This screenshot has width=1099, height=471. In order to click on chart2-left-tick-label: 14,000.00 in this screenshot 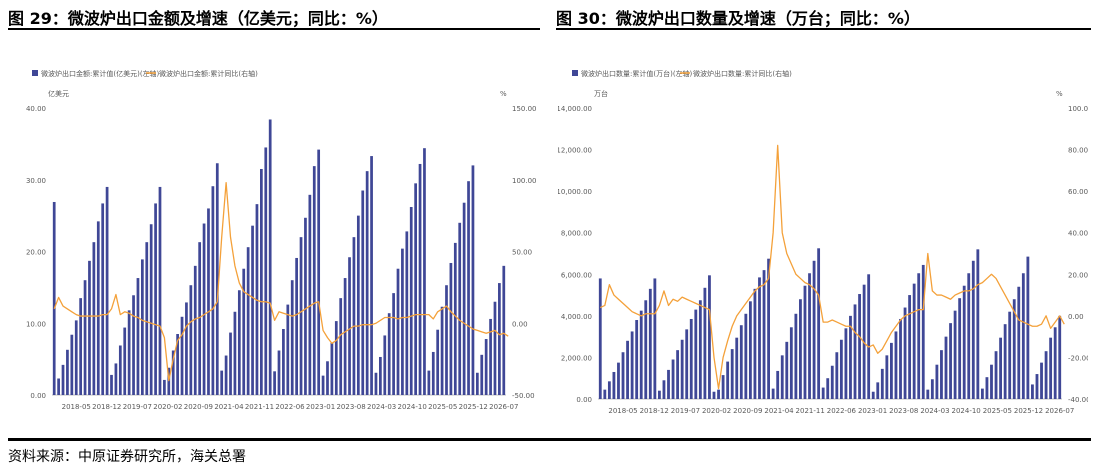, I will do `click(575, 109)`.